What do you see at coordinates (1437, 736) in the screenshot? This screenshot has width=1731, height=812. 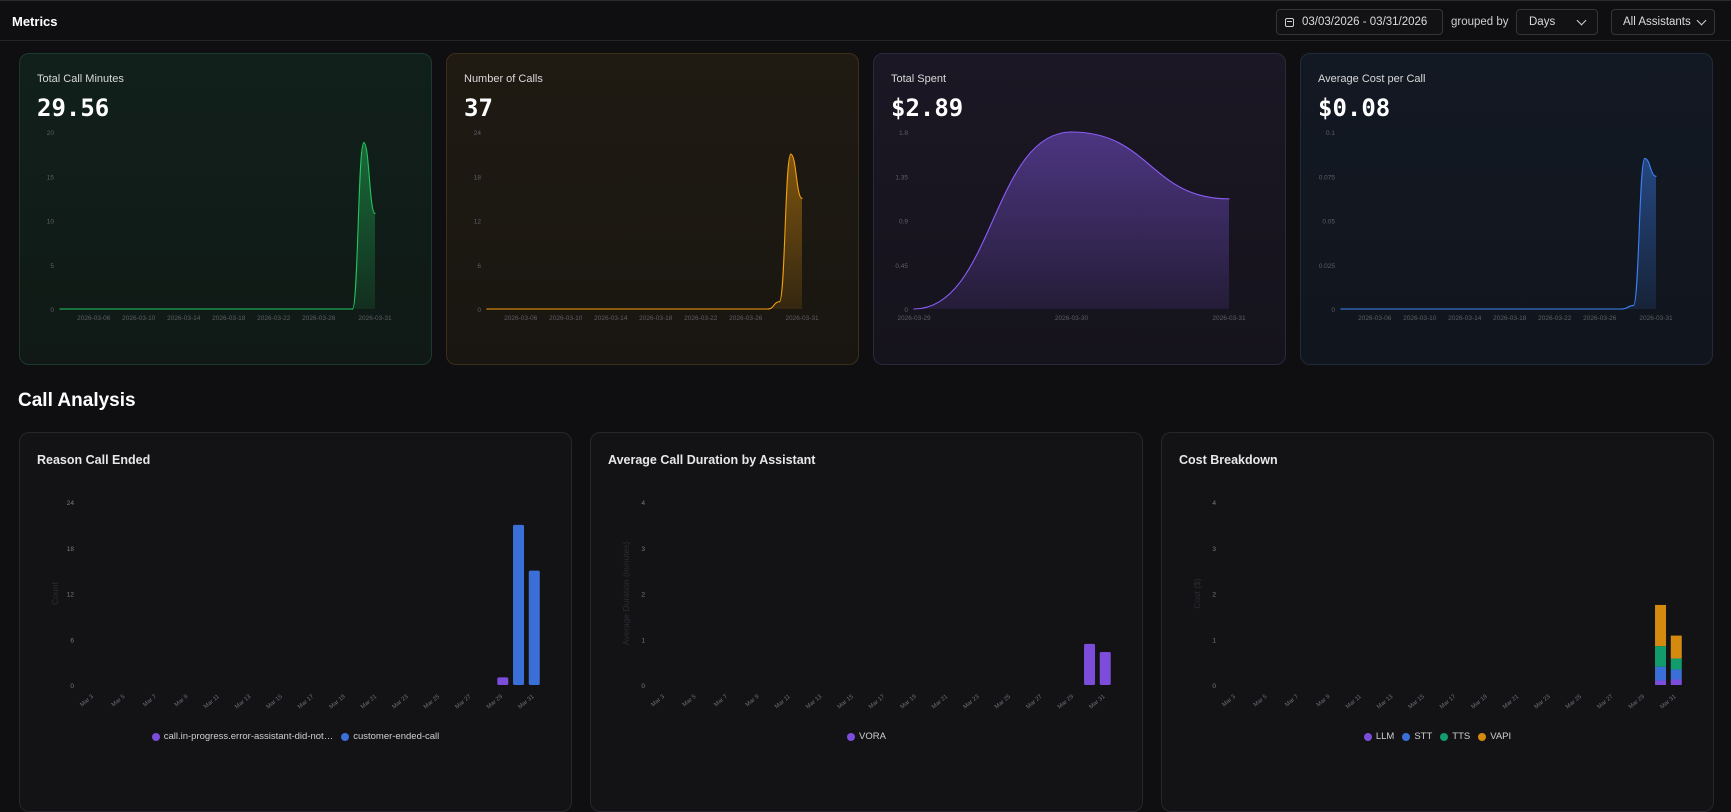 I see `chart-legend: LLM STT TTS VAPI` at bounding box center [1437, 736].